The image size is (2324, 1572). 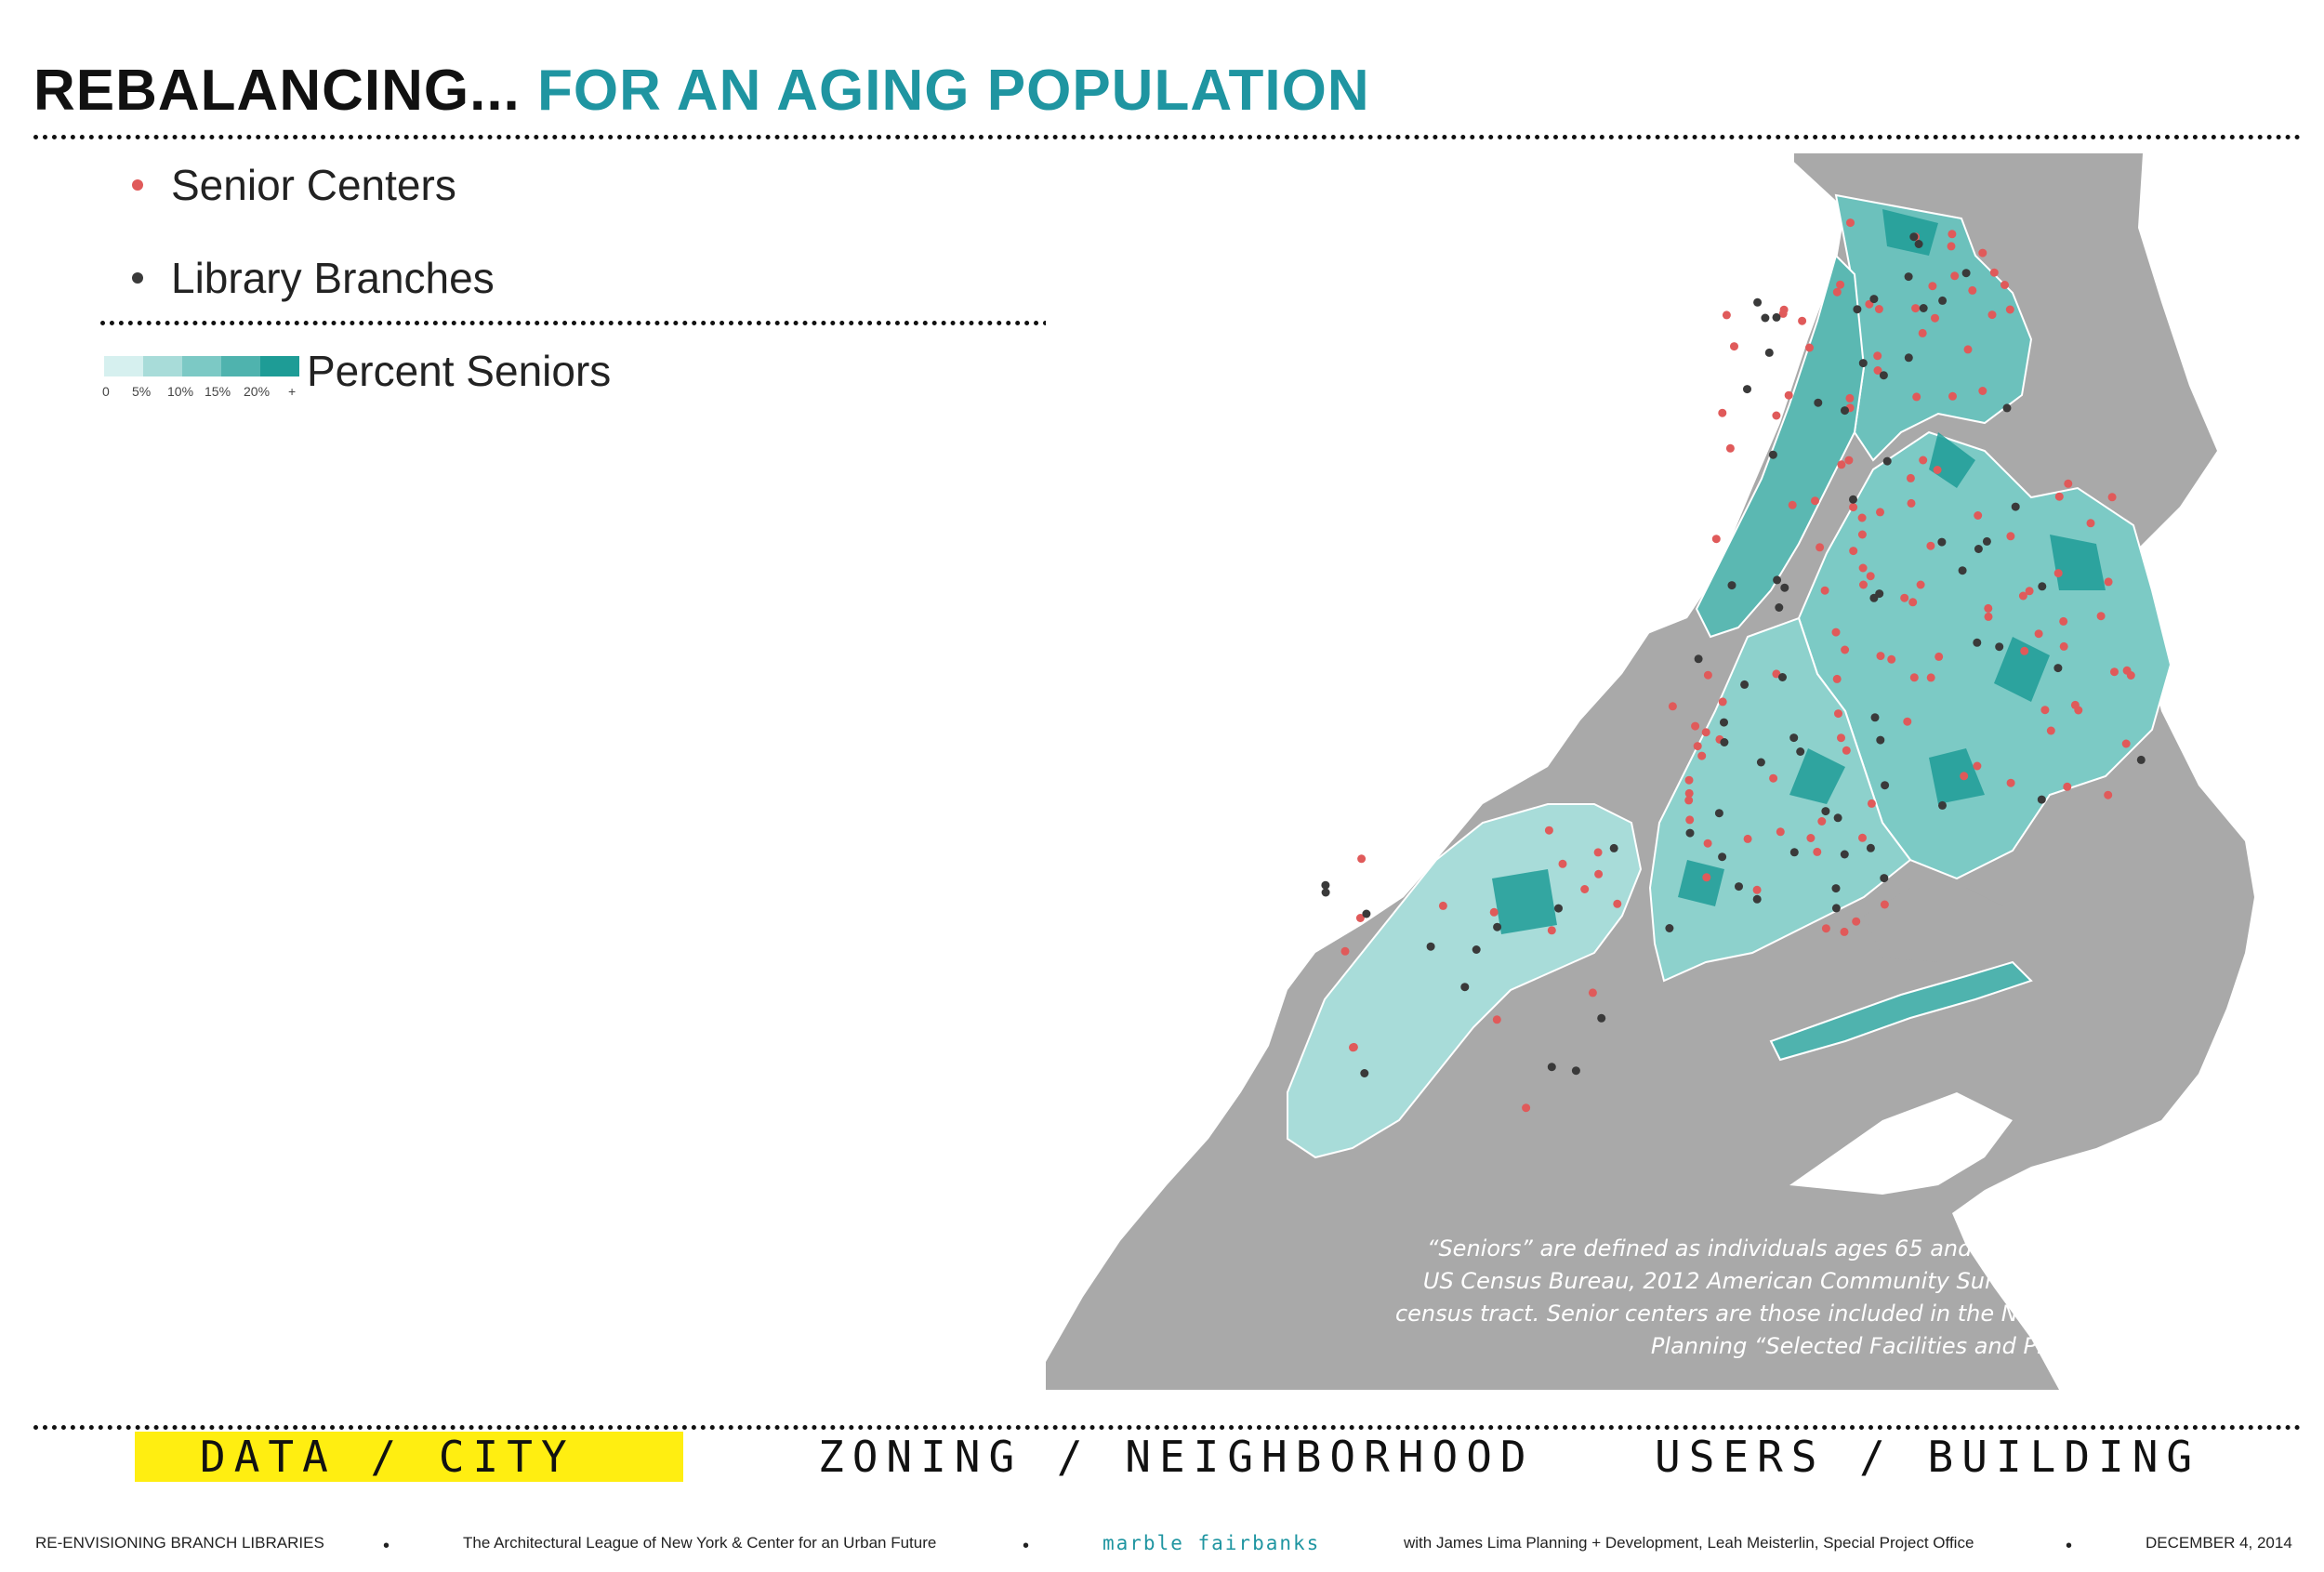 What do you see at coordinates (200, 390) in the screenshot?
I see `scale-ticks: 0 5% 10% 15% 20% +` at bounding box center [200, 390].